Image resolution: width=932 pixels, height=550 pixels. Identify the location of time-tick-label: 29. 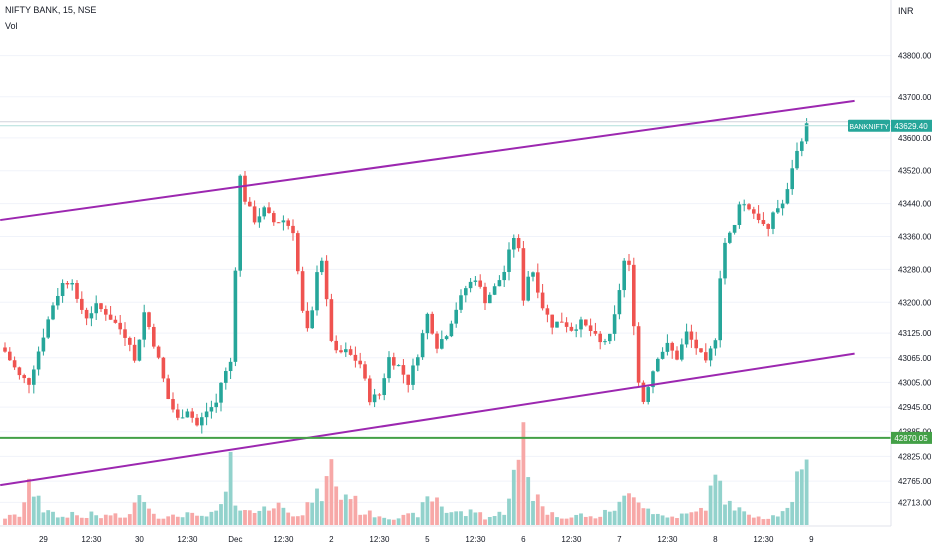
(43, 539).